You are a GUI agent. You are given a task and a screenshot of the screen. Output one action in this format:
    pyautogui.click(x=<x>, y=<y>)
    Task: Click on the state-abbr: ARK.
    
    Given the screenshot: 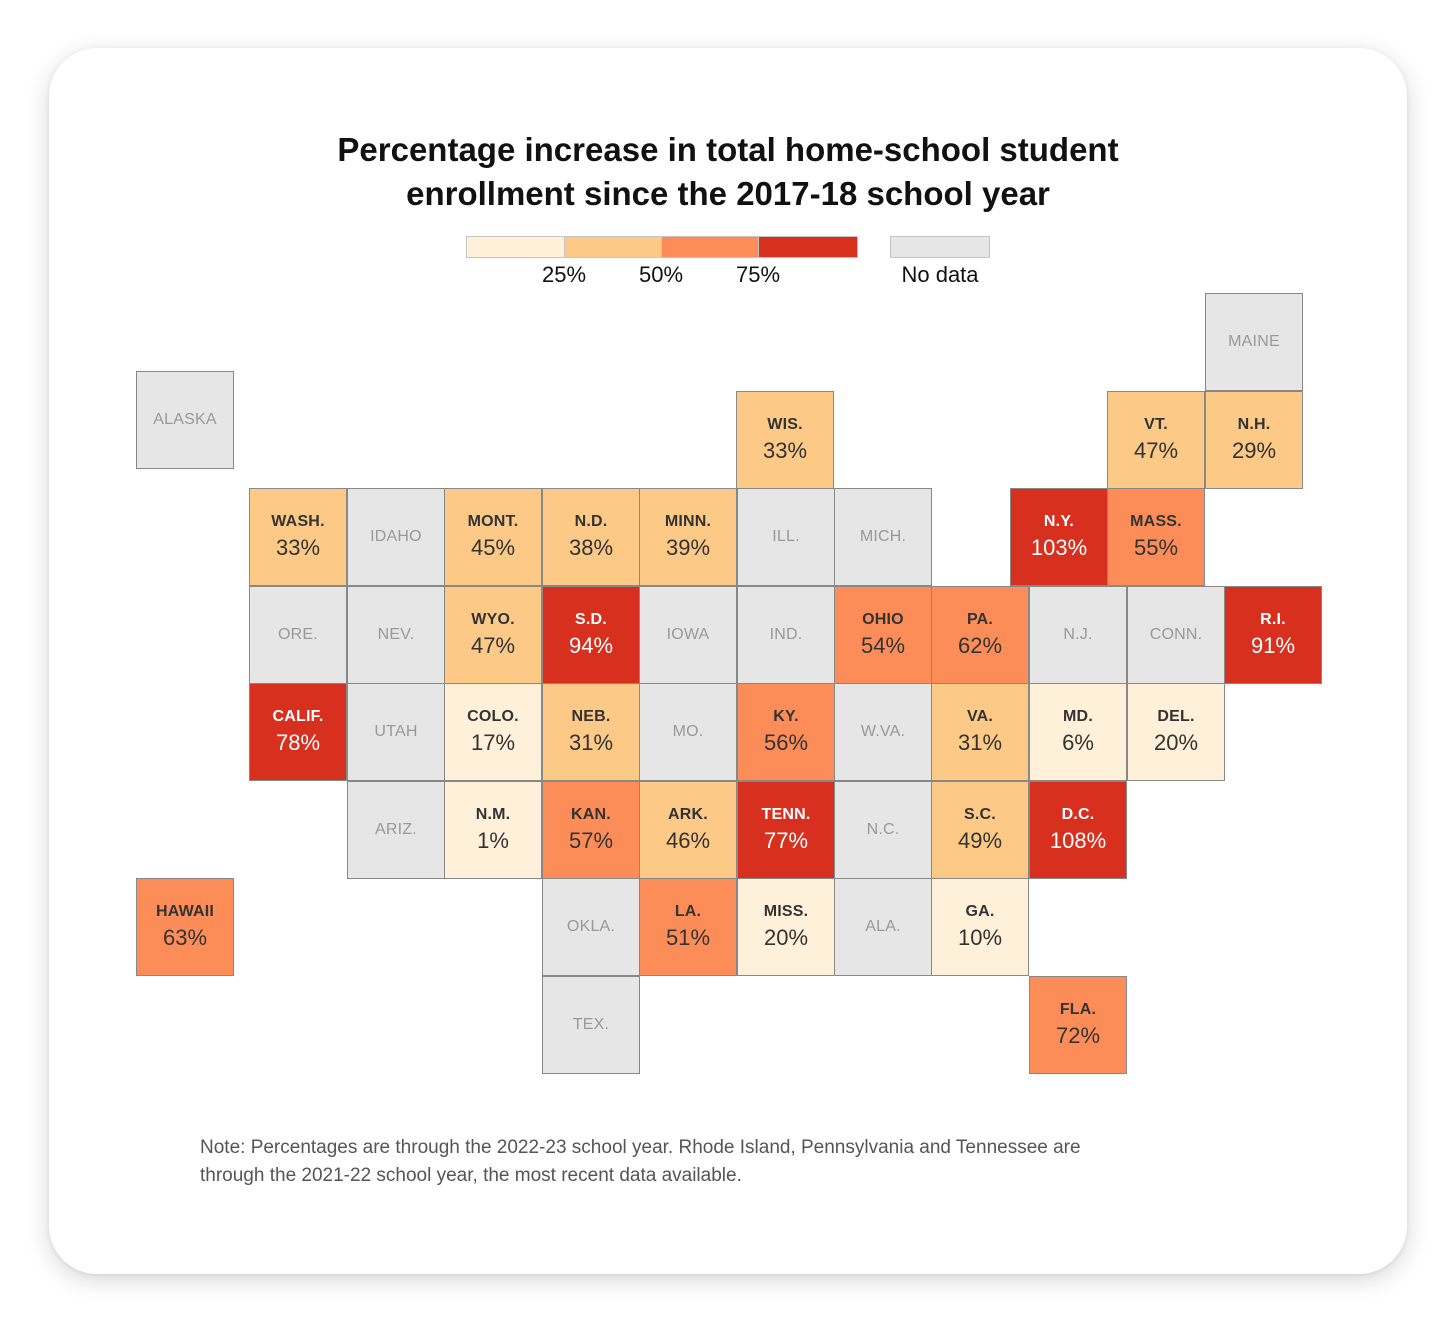 What is the action you would take?
    pyautogui.click(x=688, y=814)
    